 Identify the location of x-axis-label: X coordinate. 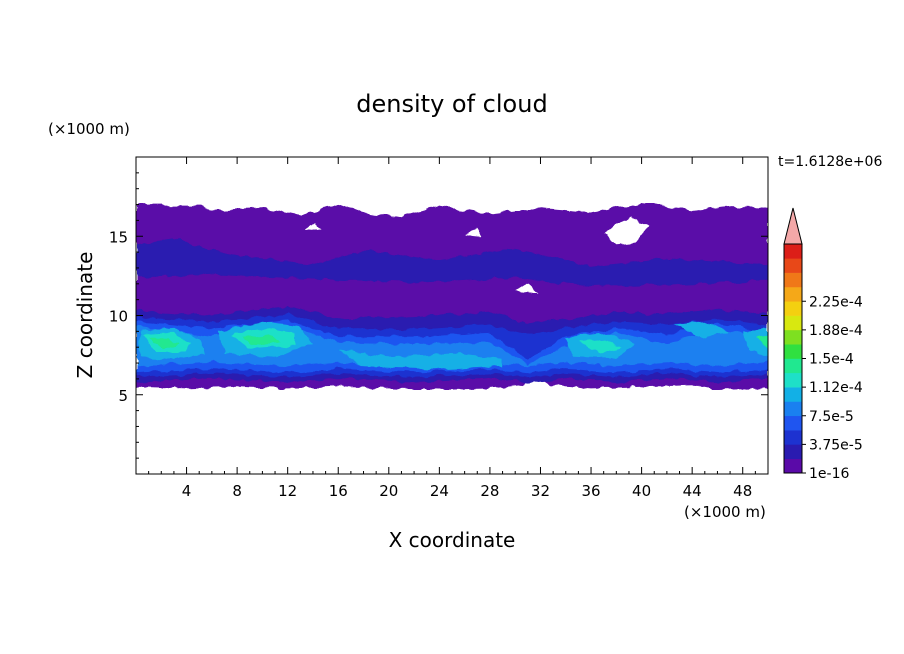
(452, 540).